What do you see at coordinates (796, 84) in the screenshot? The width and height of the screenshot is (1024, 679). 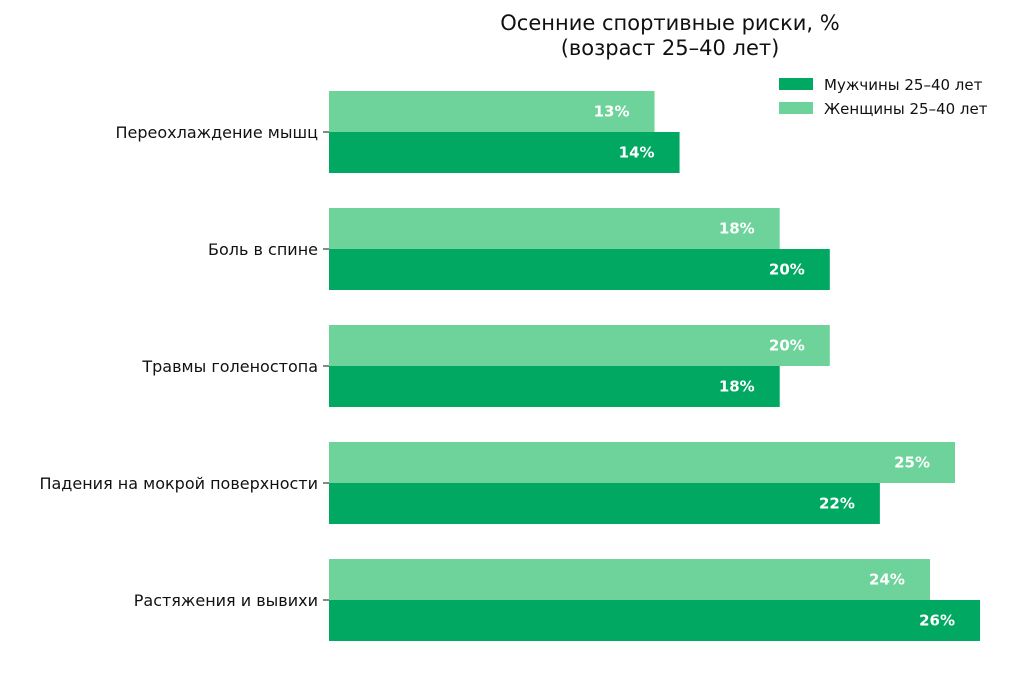 I see `legend-swatch-men` at bounding box center [796, 84].